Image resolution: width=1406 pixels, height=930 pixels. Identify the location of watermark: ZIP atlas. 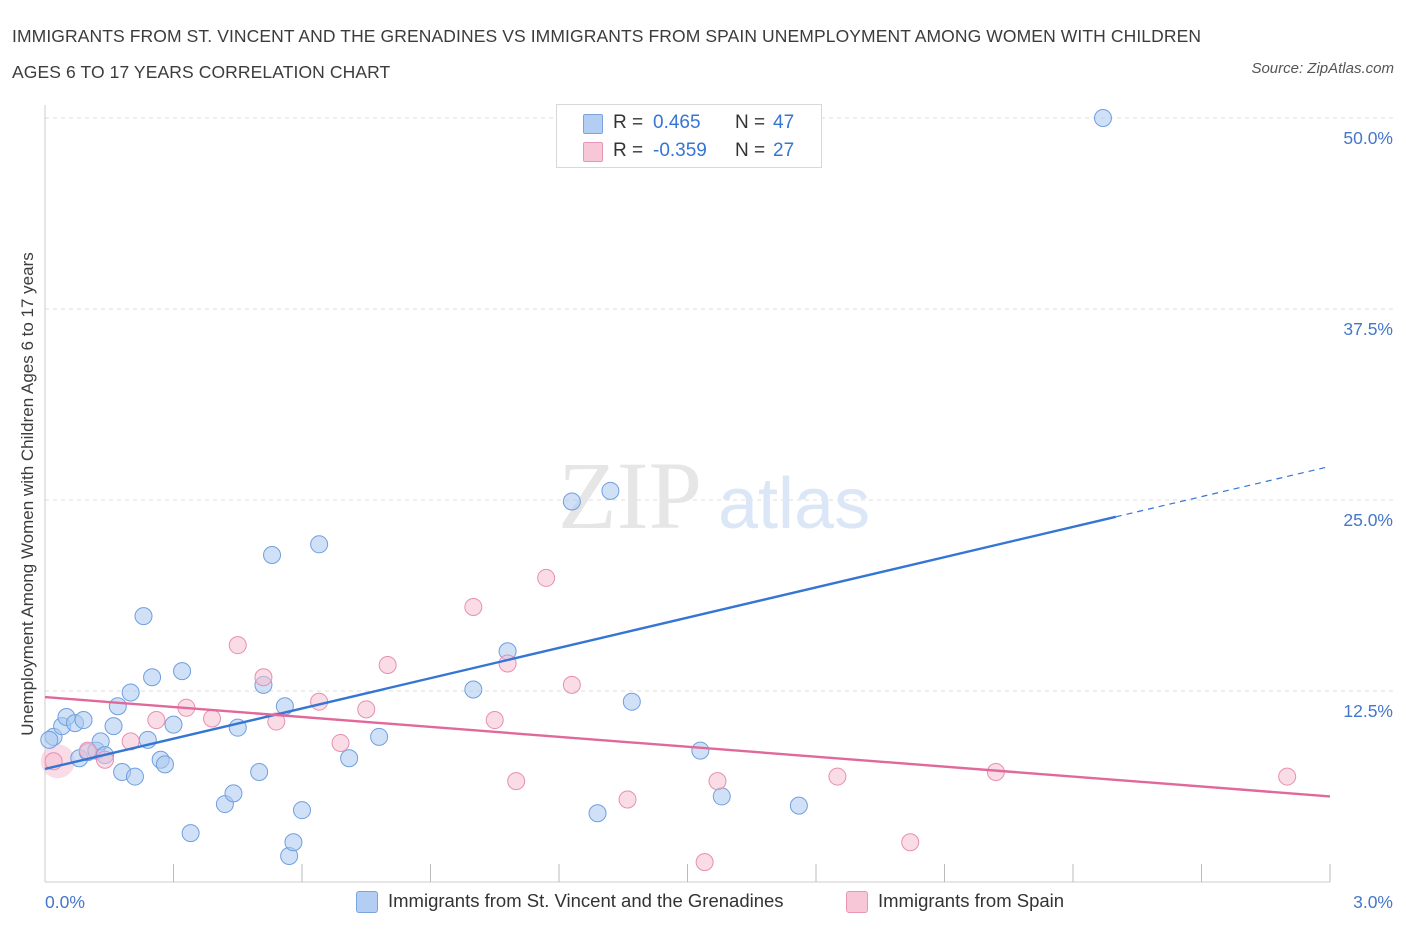
(714, 495).